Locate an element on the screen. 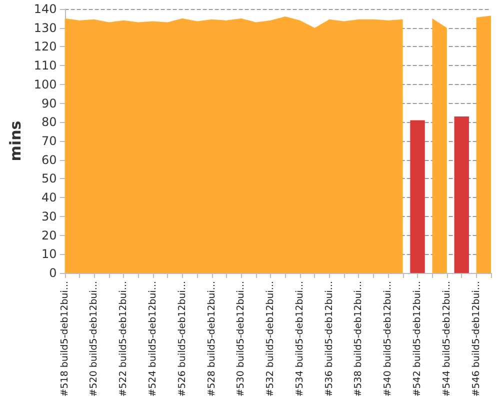 This screenshot has width=500, height=400. y-tick-label: 130 is located at coordinates (45, 27).